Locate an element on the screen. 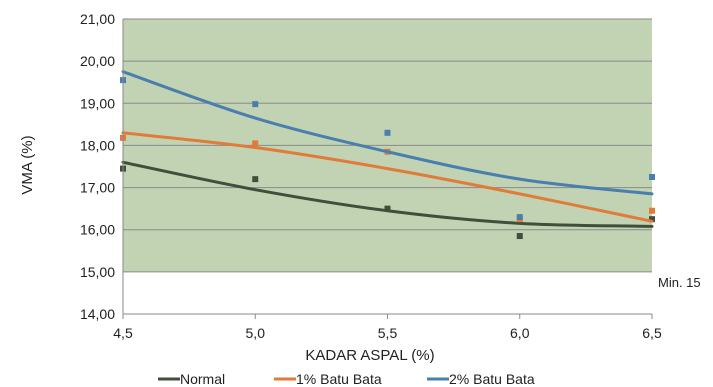 The width and height of the screenshot is (713, 387). y-tick-label-3: 17,00 is located at coordinates (97, 188).